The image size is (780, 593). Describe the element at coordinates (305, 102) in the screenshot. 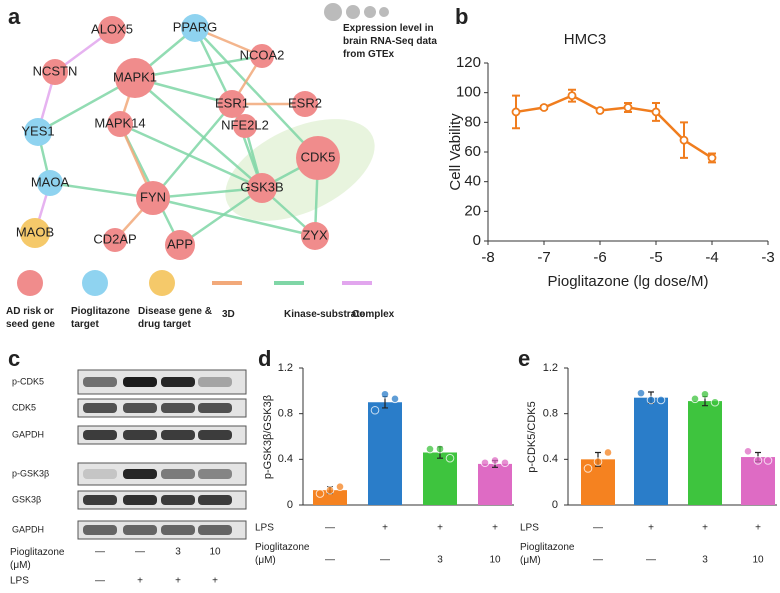

I see `node-label: ESR2` at that location.